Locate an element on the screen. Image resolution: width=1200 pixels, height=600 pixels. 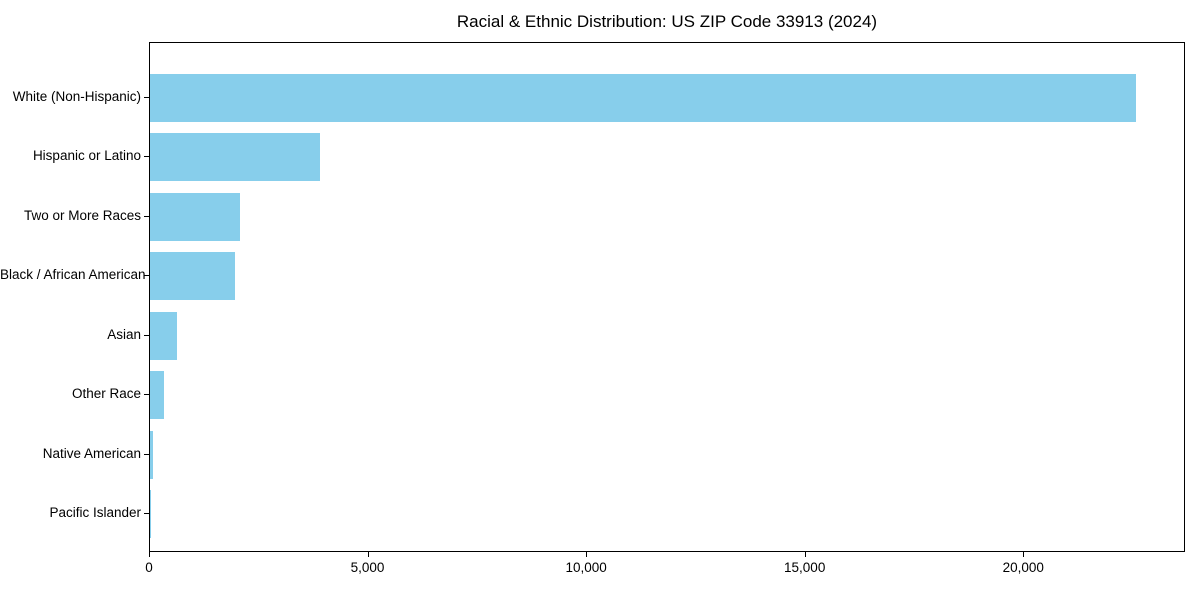
x-tick-label-10000: 10,000 is located at coordinates (586, 567).